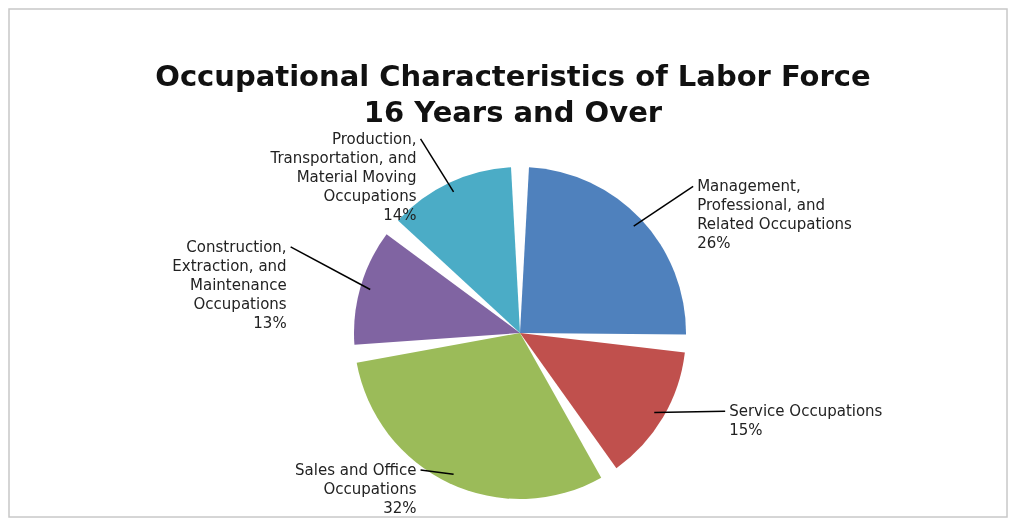 The image size is (1009, 520). I want to click on slice-label: Construction, Extraction, and Maintenance Occupations, so click(229, 275).